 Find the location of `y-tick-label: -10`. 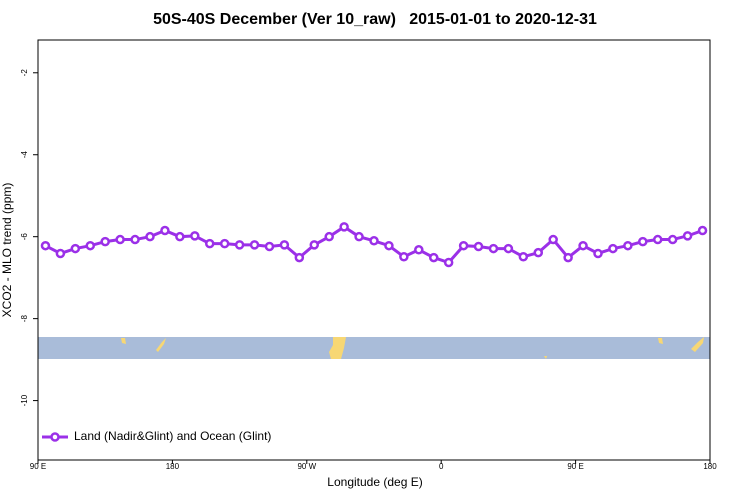

y-tick-label: -10 is located at coordinates (24, 400).